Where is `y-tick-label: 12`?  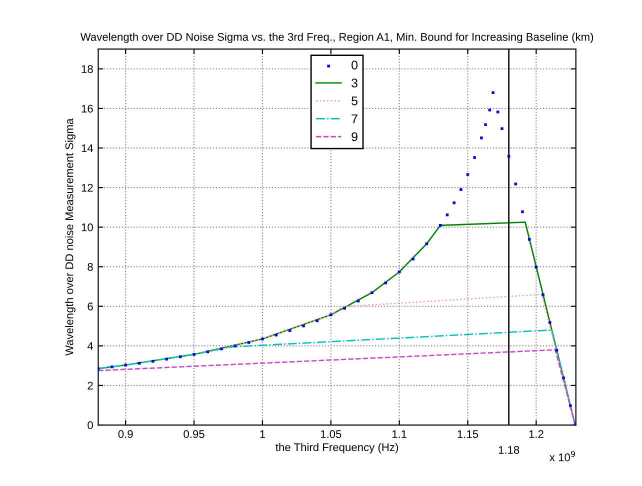
y-tick-label: 12 is located at coordinates (87, 188).